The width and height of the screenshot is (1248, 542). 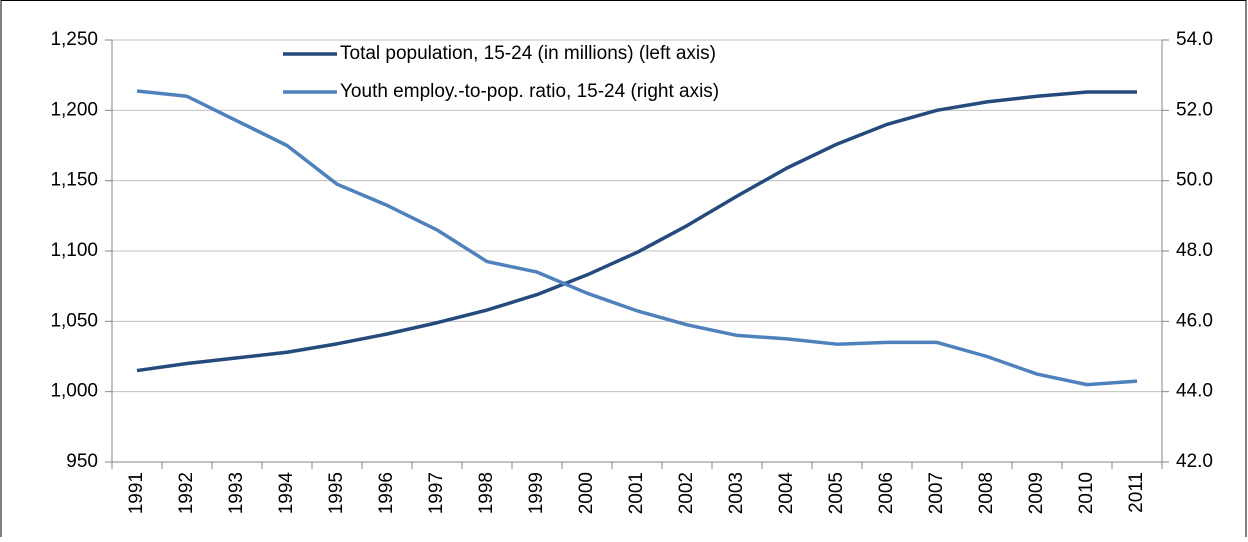 I want to click on y2-tick-label: 46.0, so click(x=1194, y=320).